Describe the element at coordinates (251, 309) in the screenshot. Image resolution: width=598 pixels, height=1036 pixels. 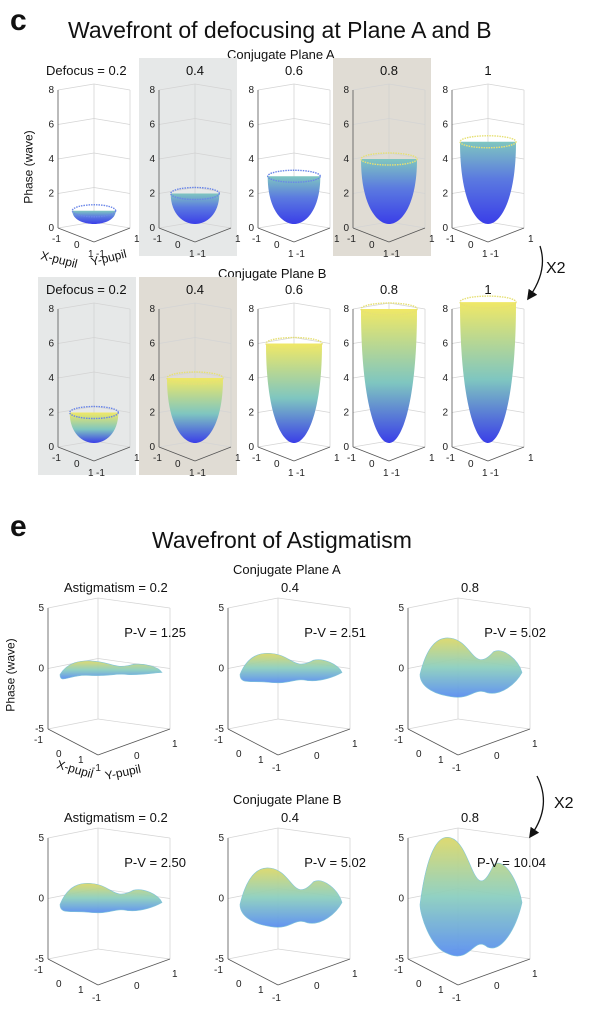
I see `def-b-z-tick: 8` at that location.